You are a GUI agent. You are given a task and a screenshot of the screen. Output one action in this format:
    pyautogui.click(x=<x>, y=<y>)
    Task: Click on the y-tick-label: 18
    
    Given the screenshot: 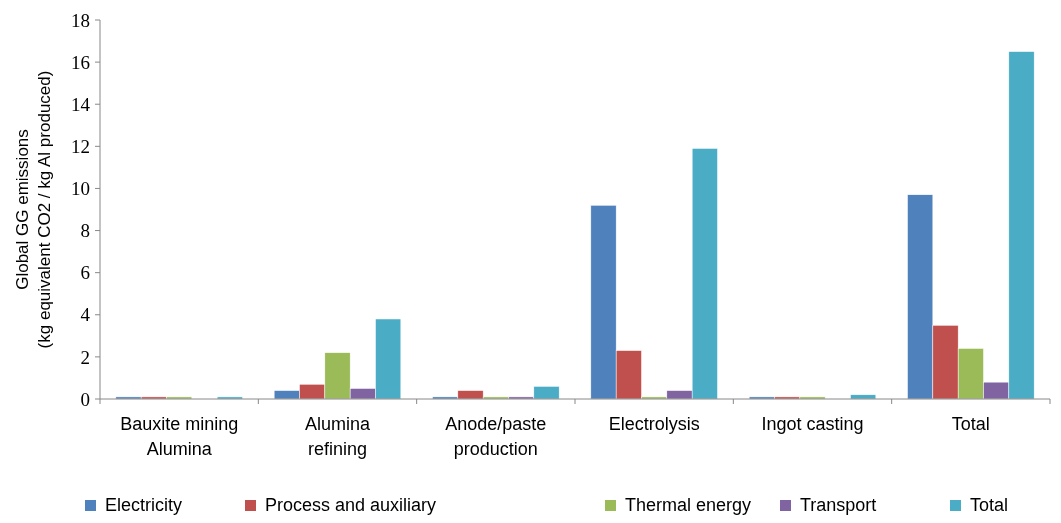 What is the action you would take?
    pyautogui.click(x=80, y=20)
    